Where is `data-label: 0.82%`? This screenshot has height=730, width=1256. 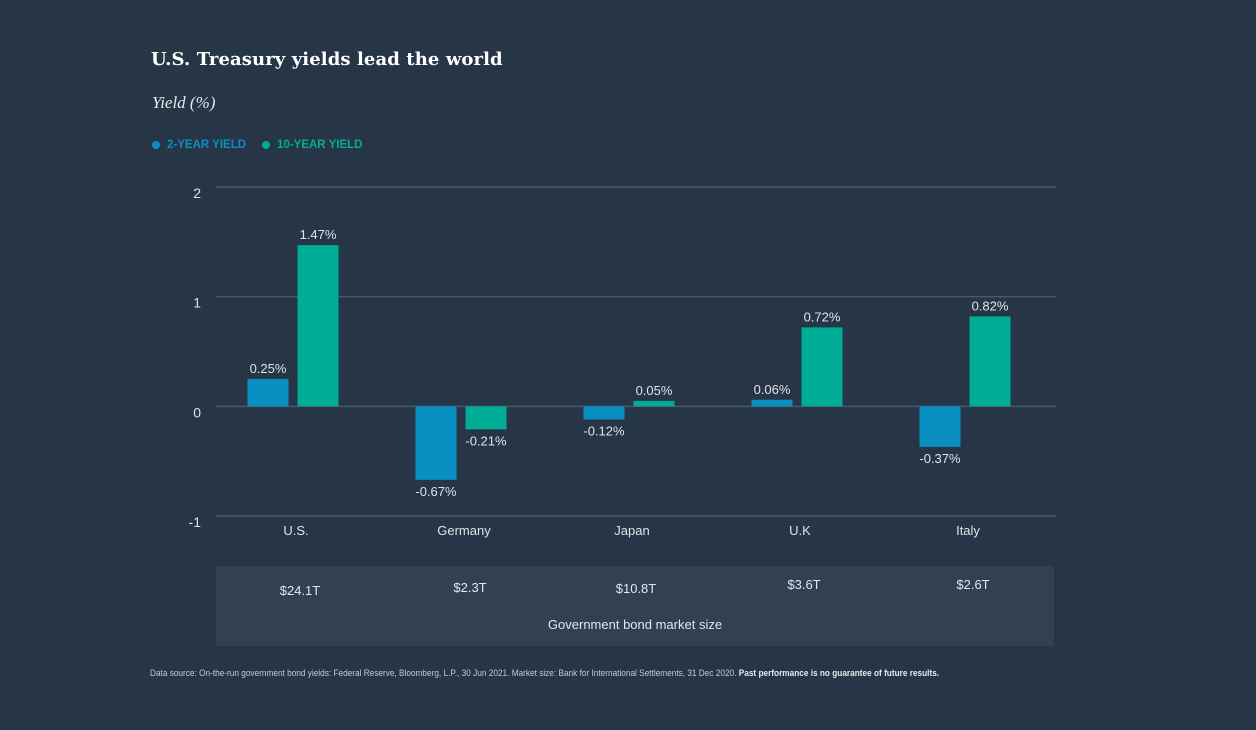 data-label: 0.82% is located at coordinates (990, 305).